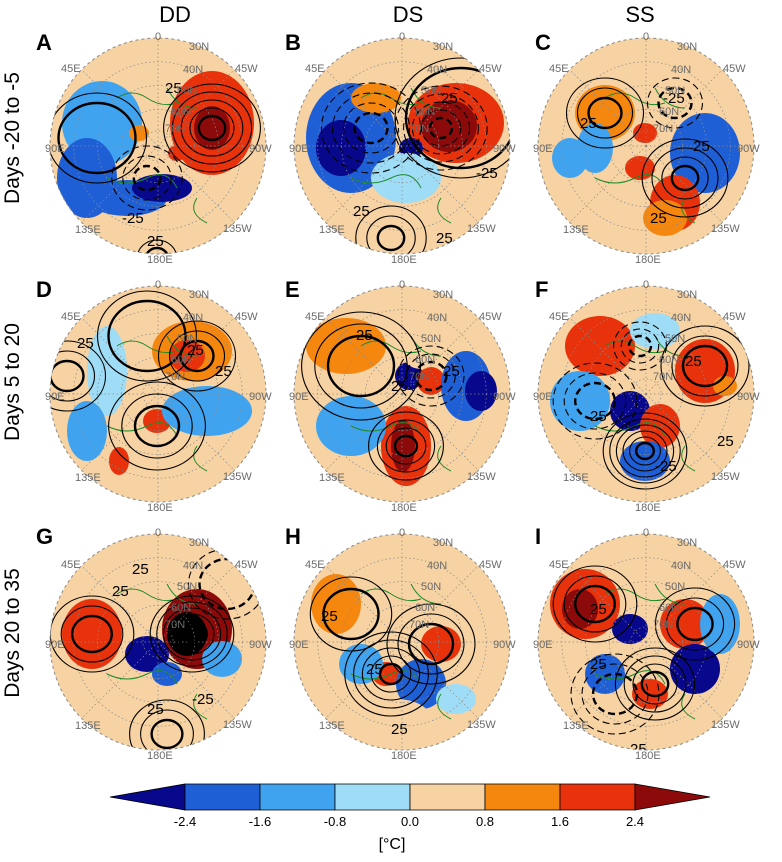  I want to click on colorbar-tick-label: -0.8, so click(335, 821).